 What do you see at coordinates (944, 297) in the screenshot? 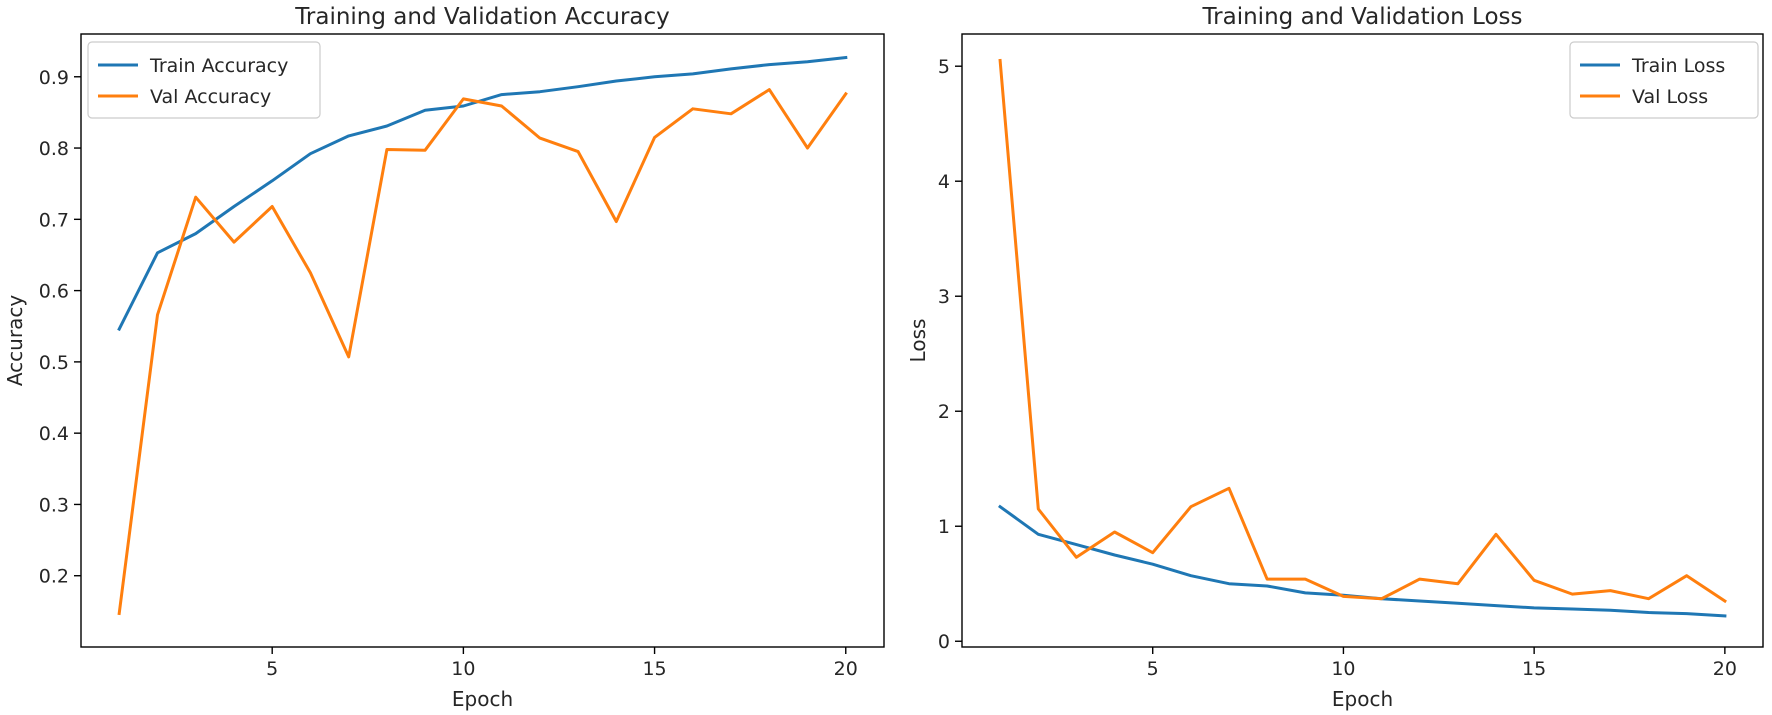
I see `y-tick-label: 3` at bounding box center [944, 297].